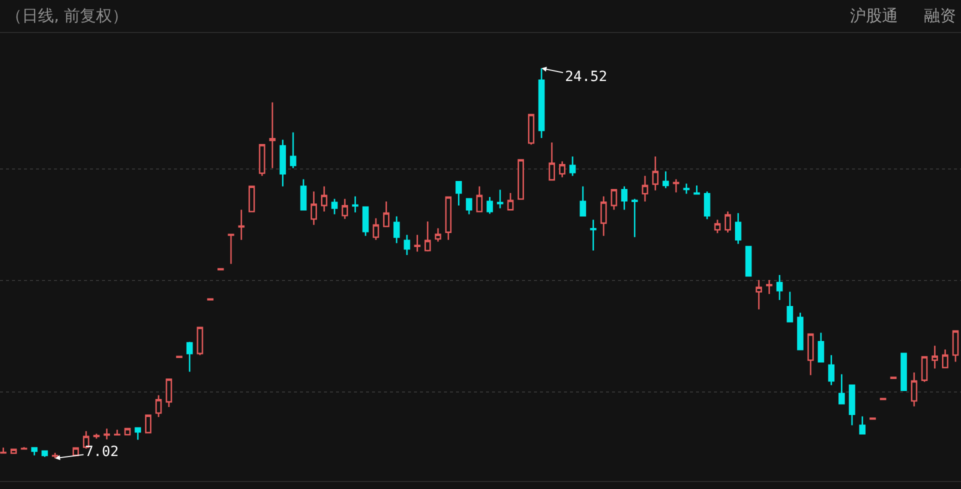  Describe the element at coordinates (586, 77) in the screenshot. I see `annotation: 24.52` at that location.